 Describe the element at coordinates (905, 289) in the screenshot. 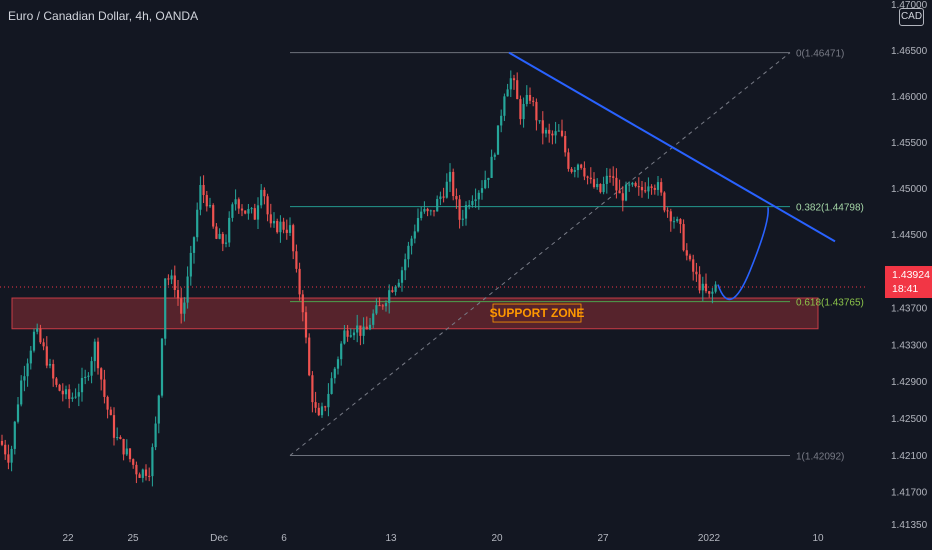

I see `bar-countdown: 18:41` at that location.